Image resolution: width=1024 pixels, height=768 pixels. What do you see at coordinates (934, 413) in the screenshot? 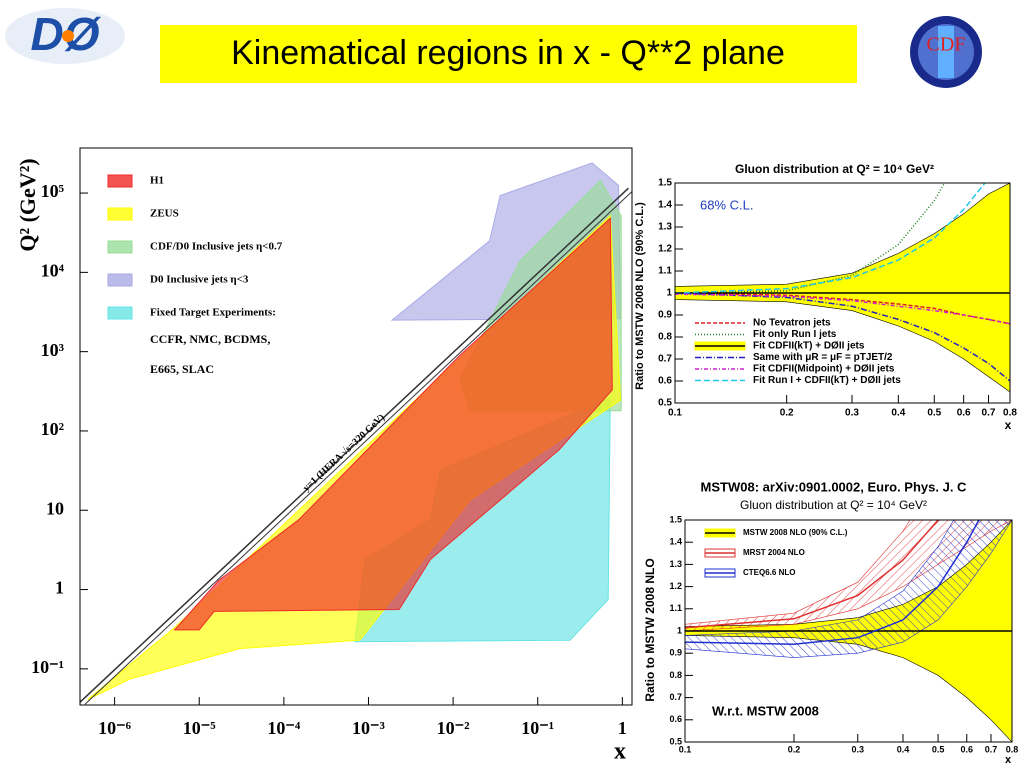
I see `x-tick-label: 0.5` at bounding box center [934, 413].